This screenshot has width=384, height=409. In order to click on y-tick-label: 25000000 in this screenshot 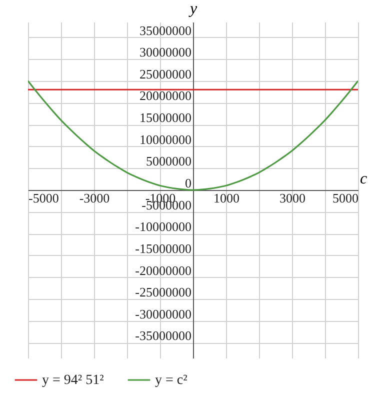, I will do `click(166, 74)`.